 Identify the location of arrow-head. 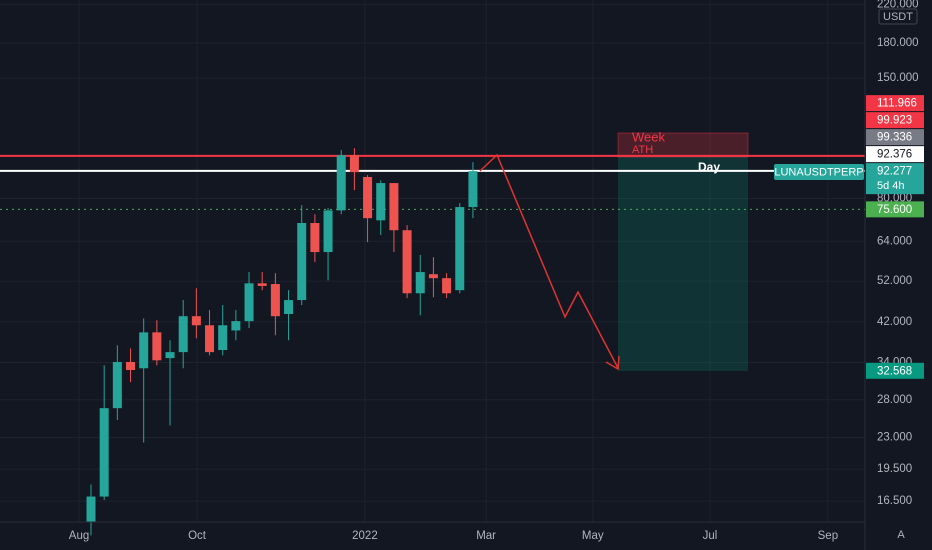
(612, 363).